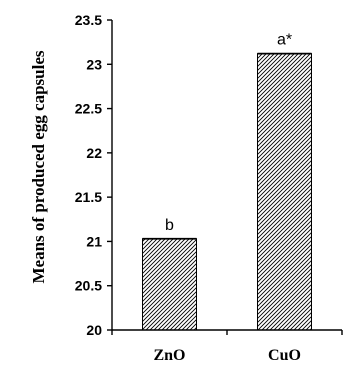  I want to click on data-label-zno: b, so click(169, 225).